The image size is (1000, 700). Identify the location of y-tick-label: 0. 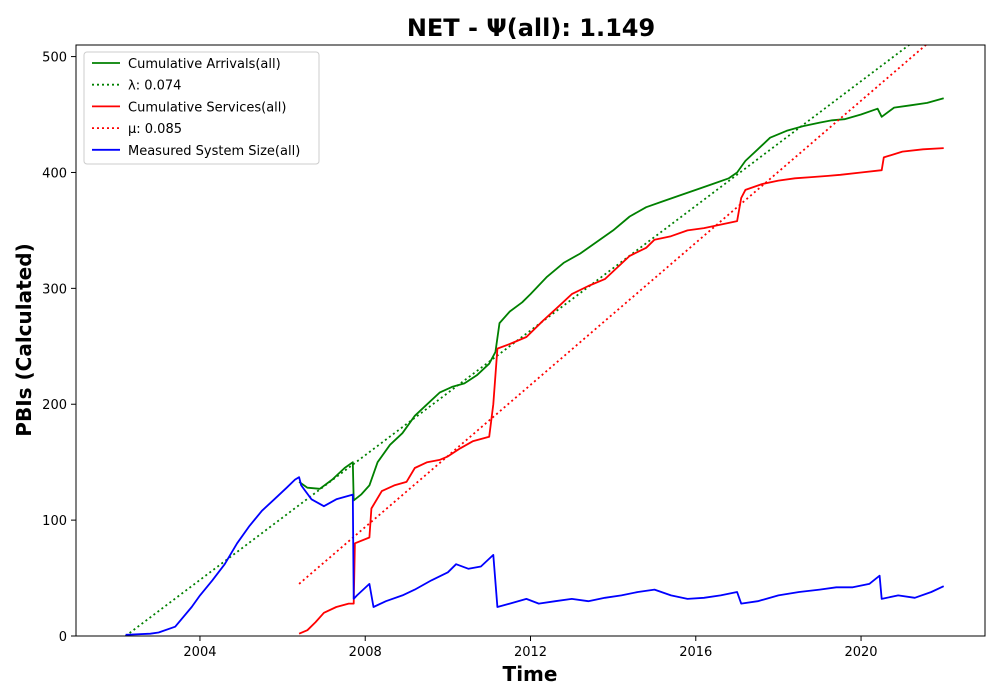
(63, 637).